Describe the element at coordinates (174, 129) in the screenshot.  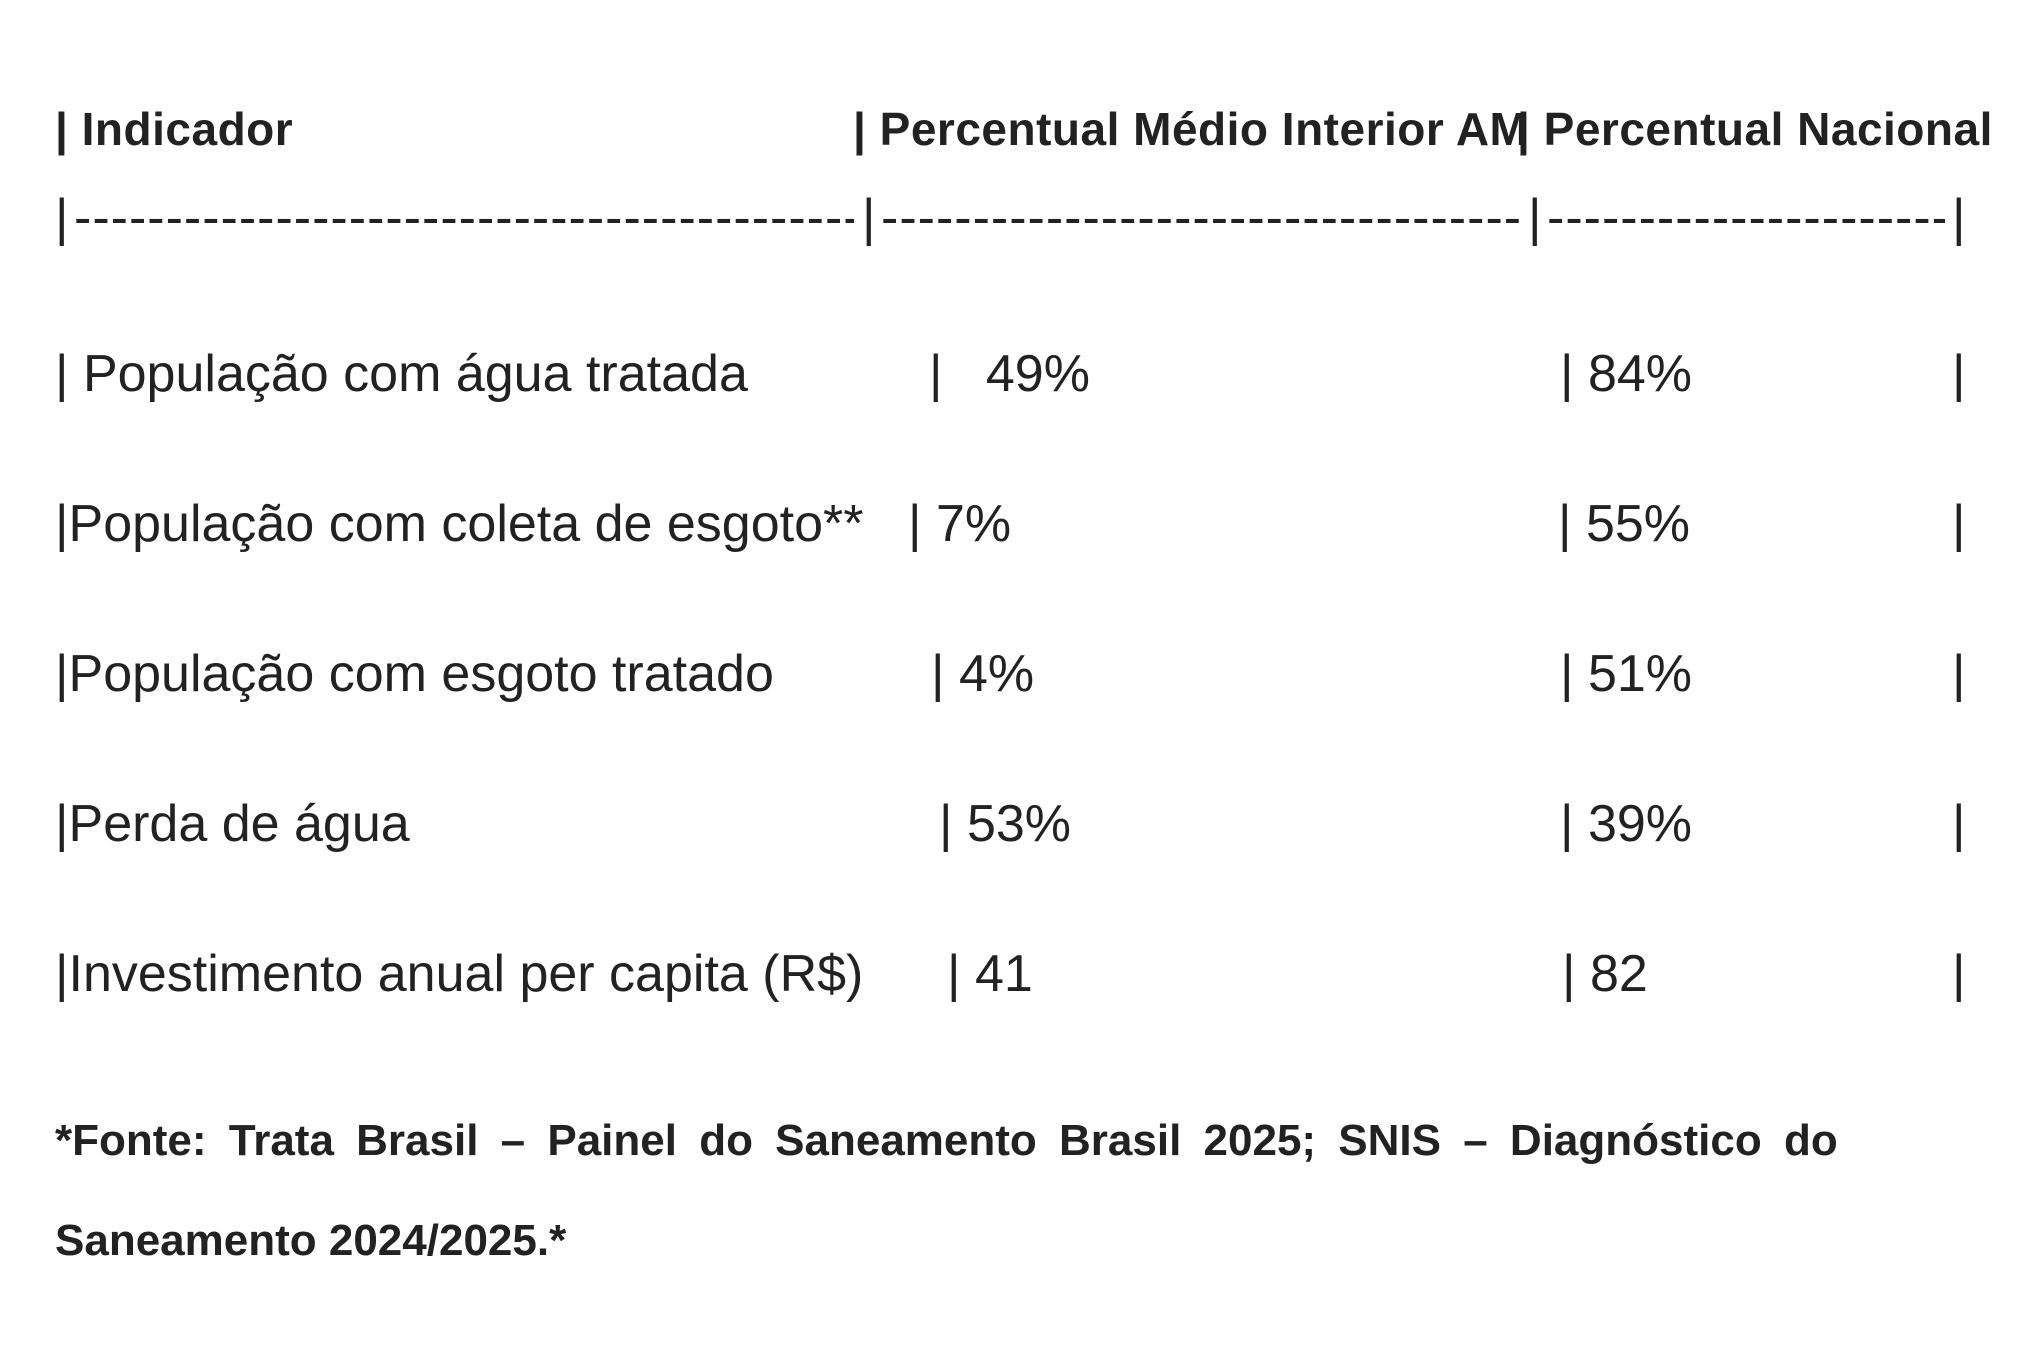
I see `header-cell-indicador: | Indicador` at that location.